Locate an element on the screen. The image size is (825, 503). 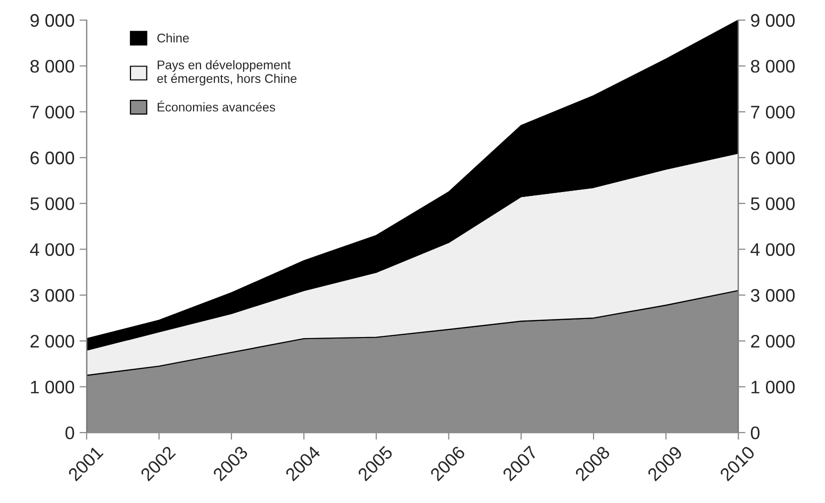
y-tick-label: 6 000 is located at coordinates (52, 158).